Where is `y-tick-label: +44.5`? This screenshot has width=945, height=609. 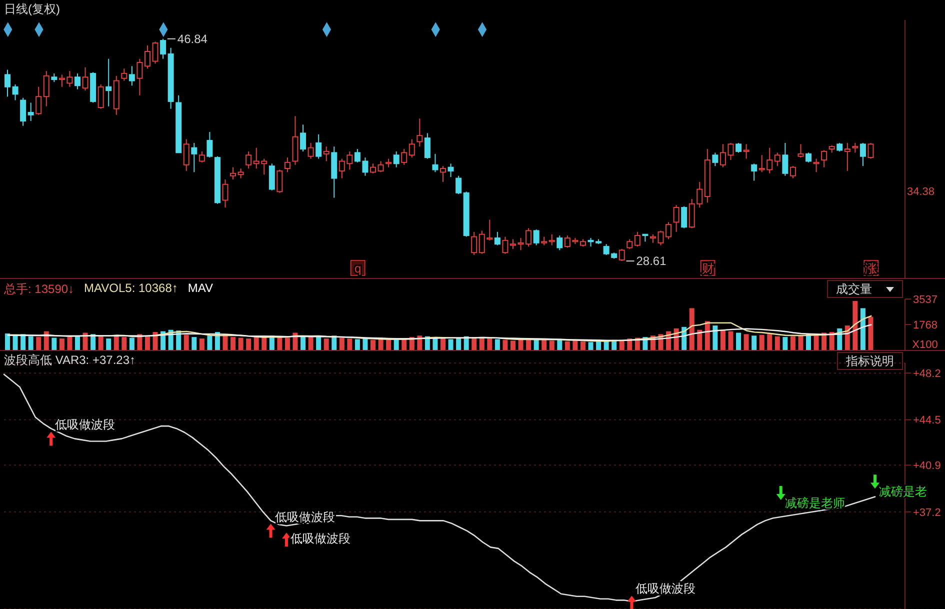 y-tick-label: +44.5 is located at coordinates (927, 420).